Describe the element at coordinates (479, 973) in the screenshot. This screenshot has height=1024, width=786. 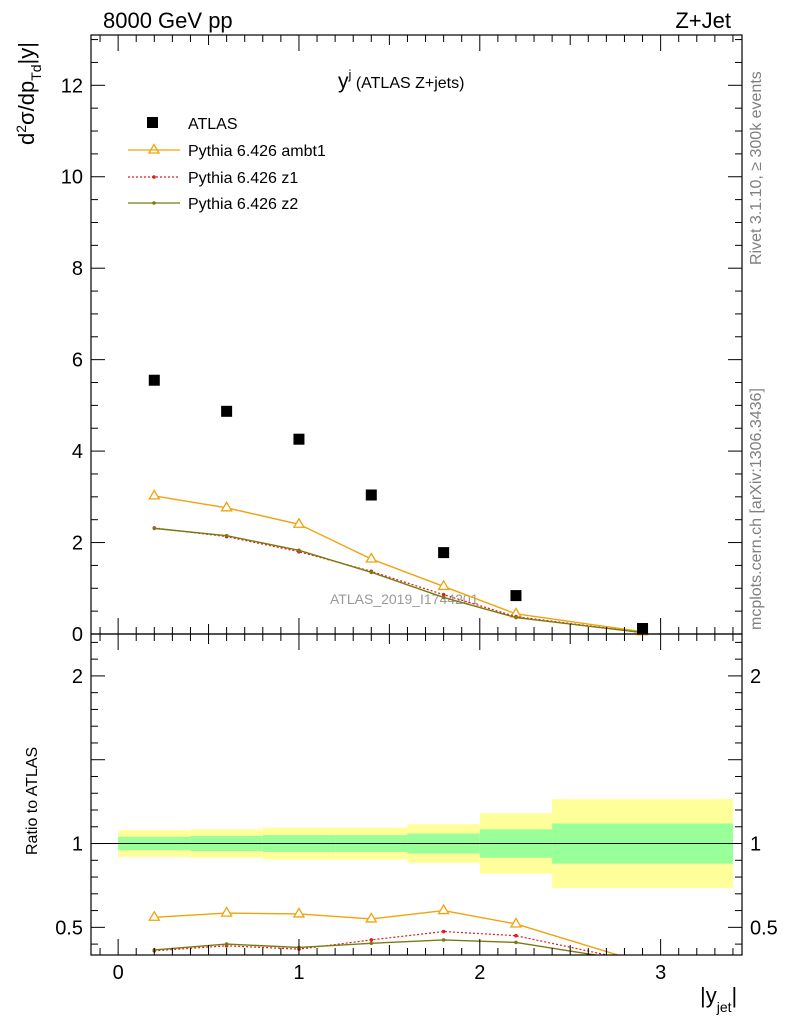
I see `ratio-x-tick-label: 2` at that location.